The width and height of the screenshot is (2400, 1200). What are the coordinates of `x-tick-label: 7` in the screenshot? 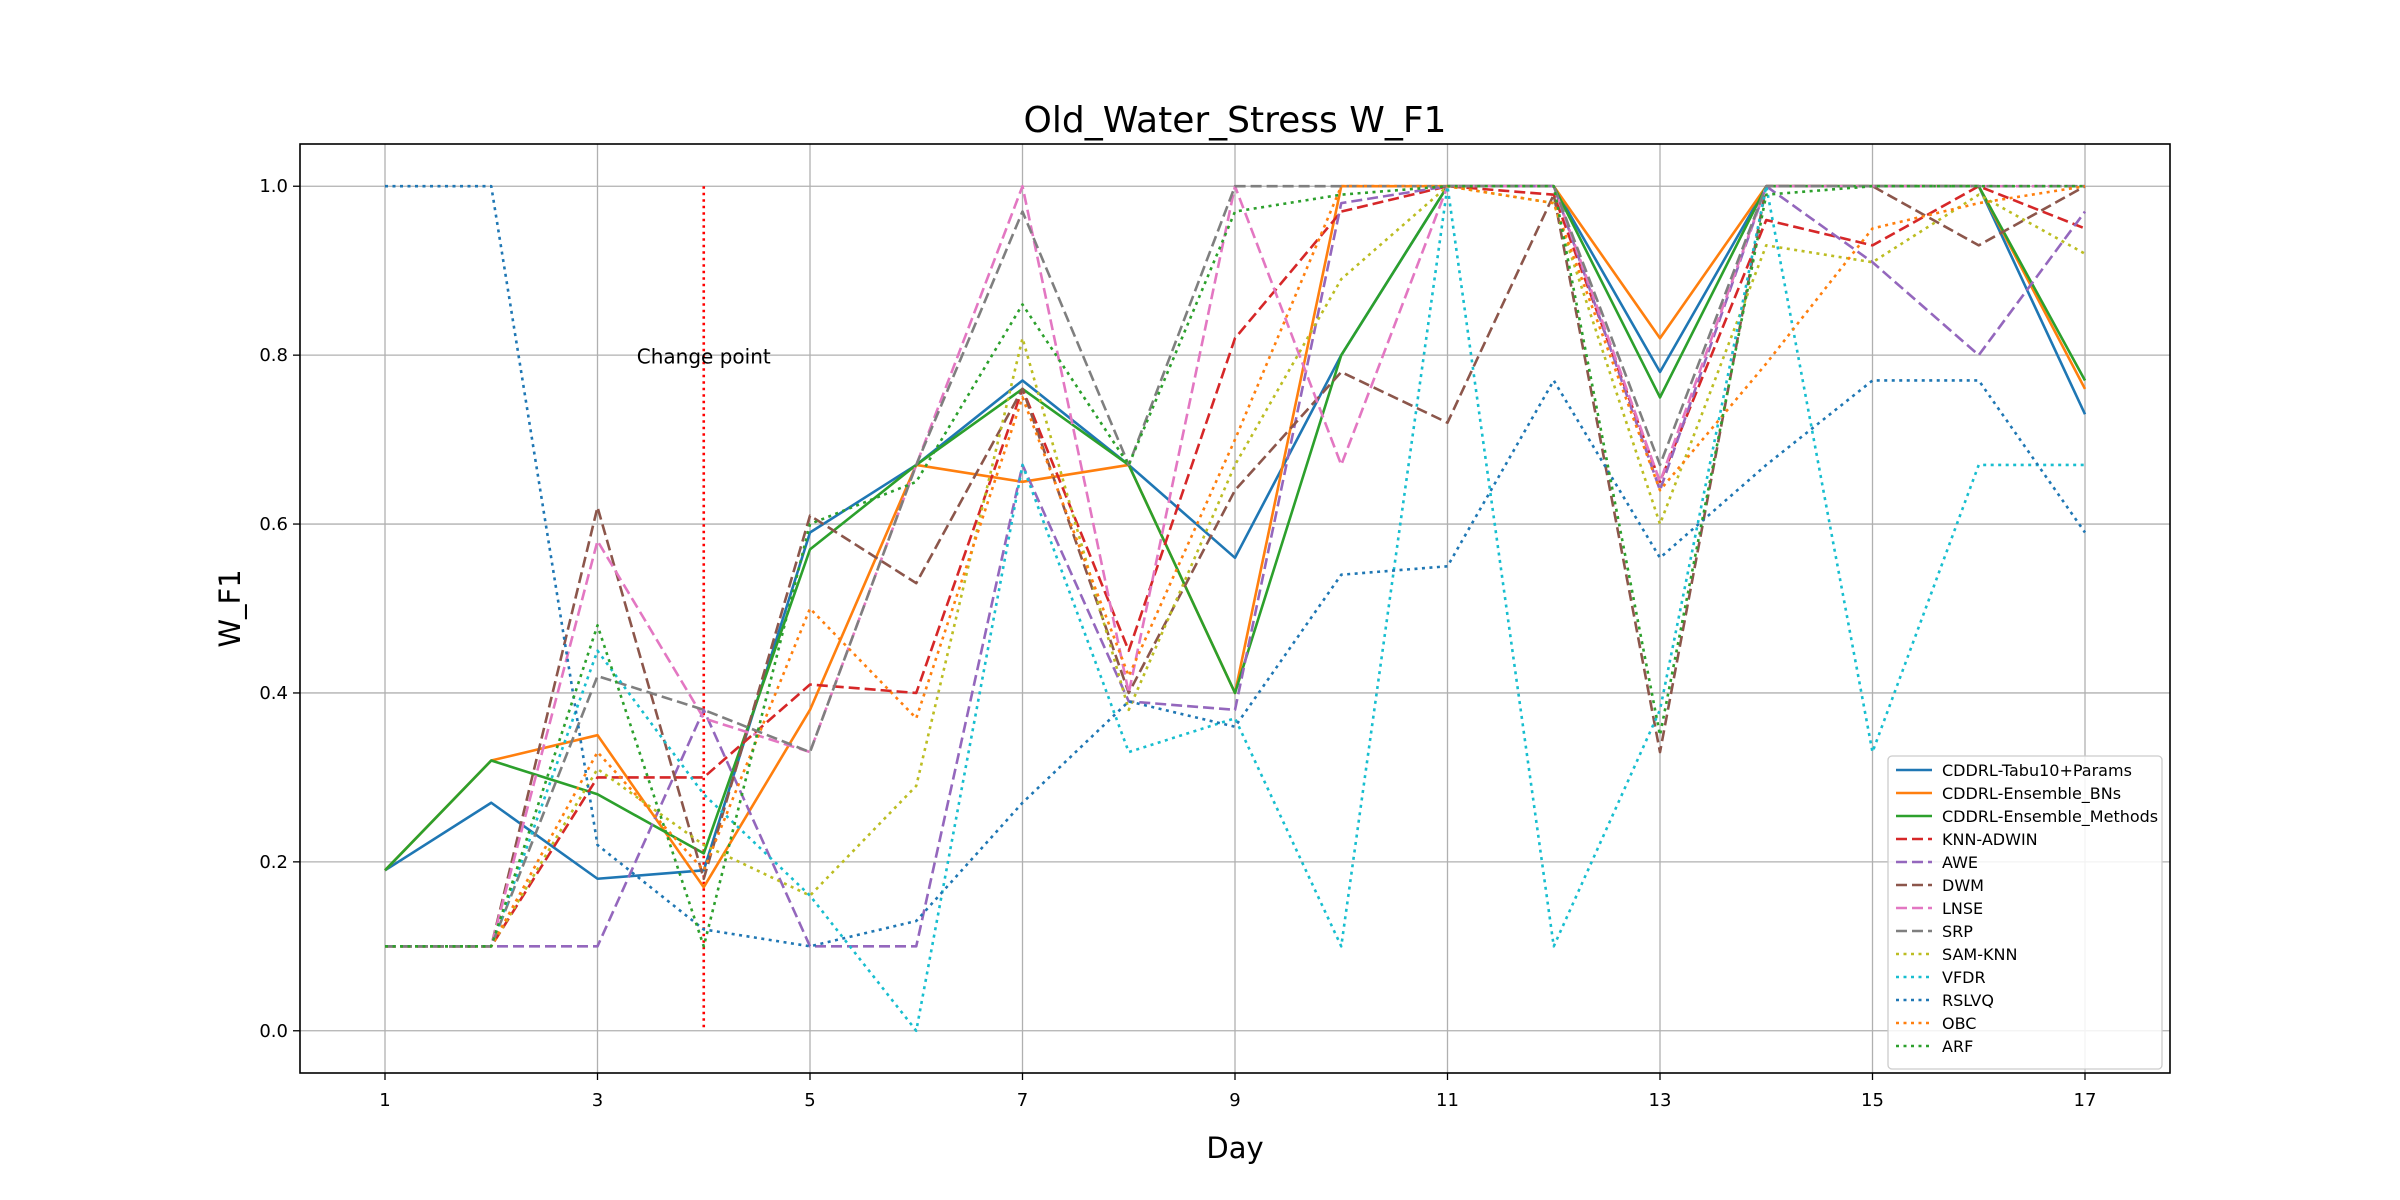 It's located at (1022, 1100).